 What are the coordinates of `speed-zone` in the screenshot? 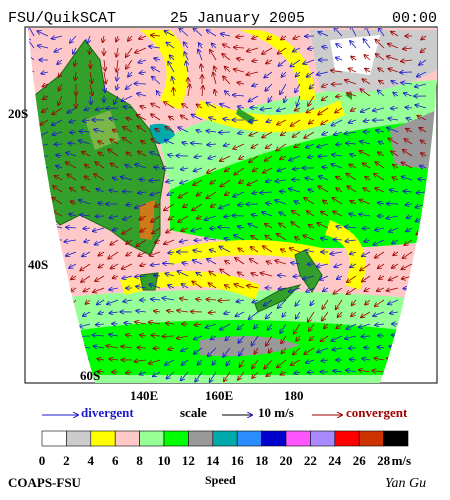 It's located at (277, 65).